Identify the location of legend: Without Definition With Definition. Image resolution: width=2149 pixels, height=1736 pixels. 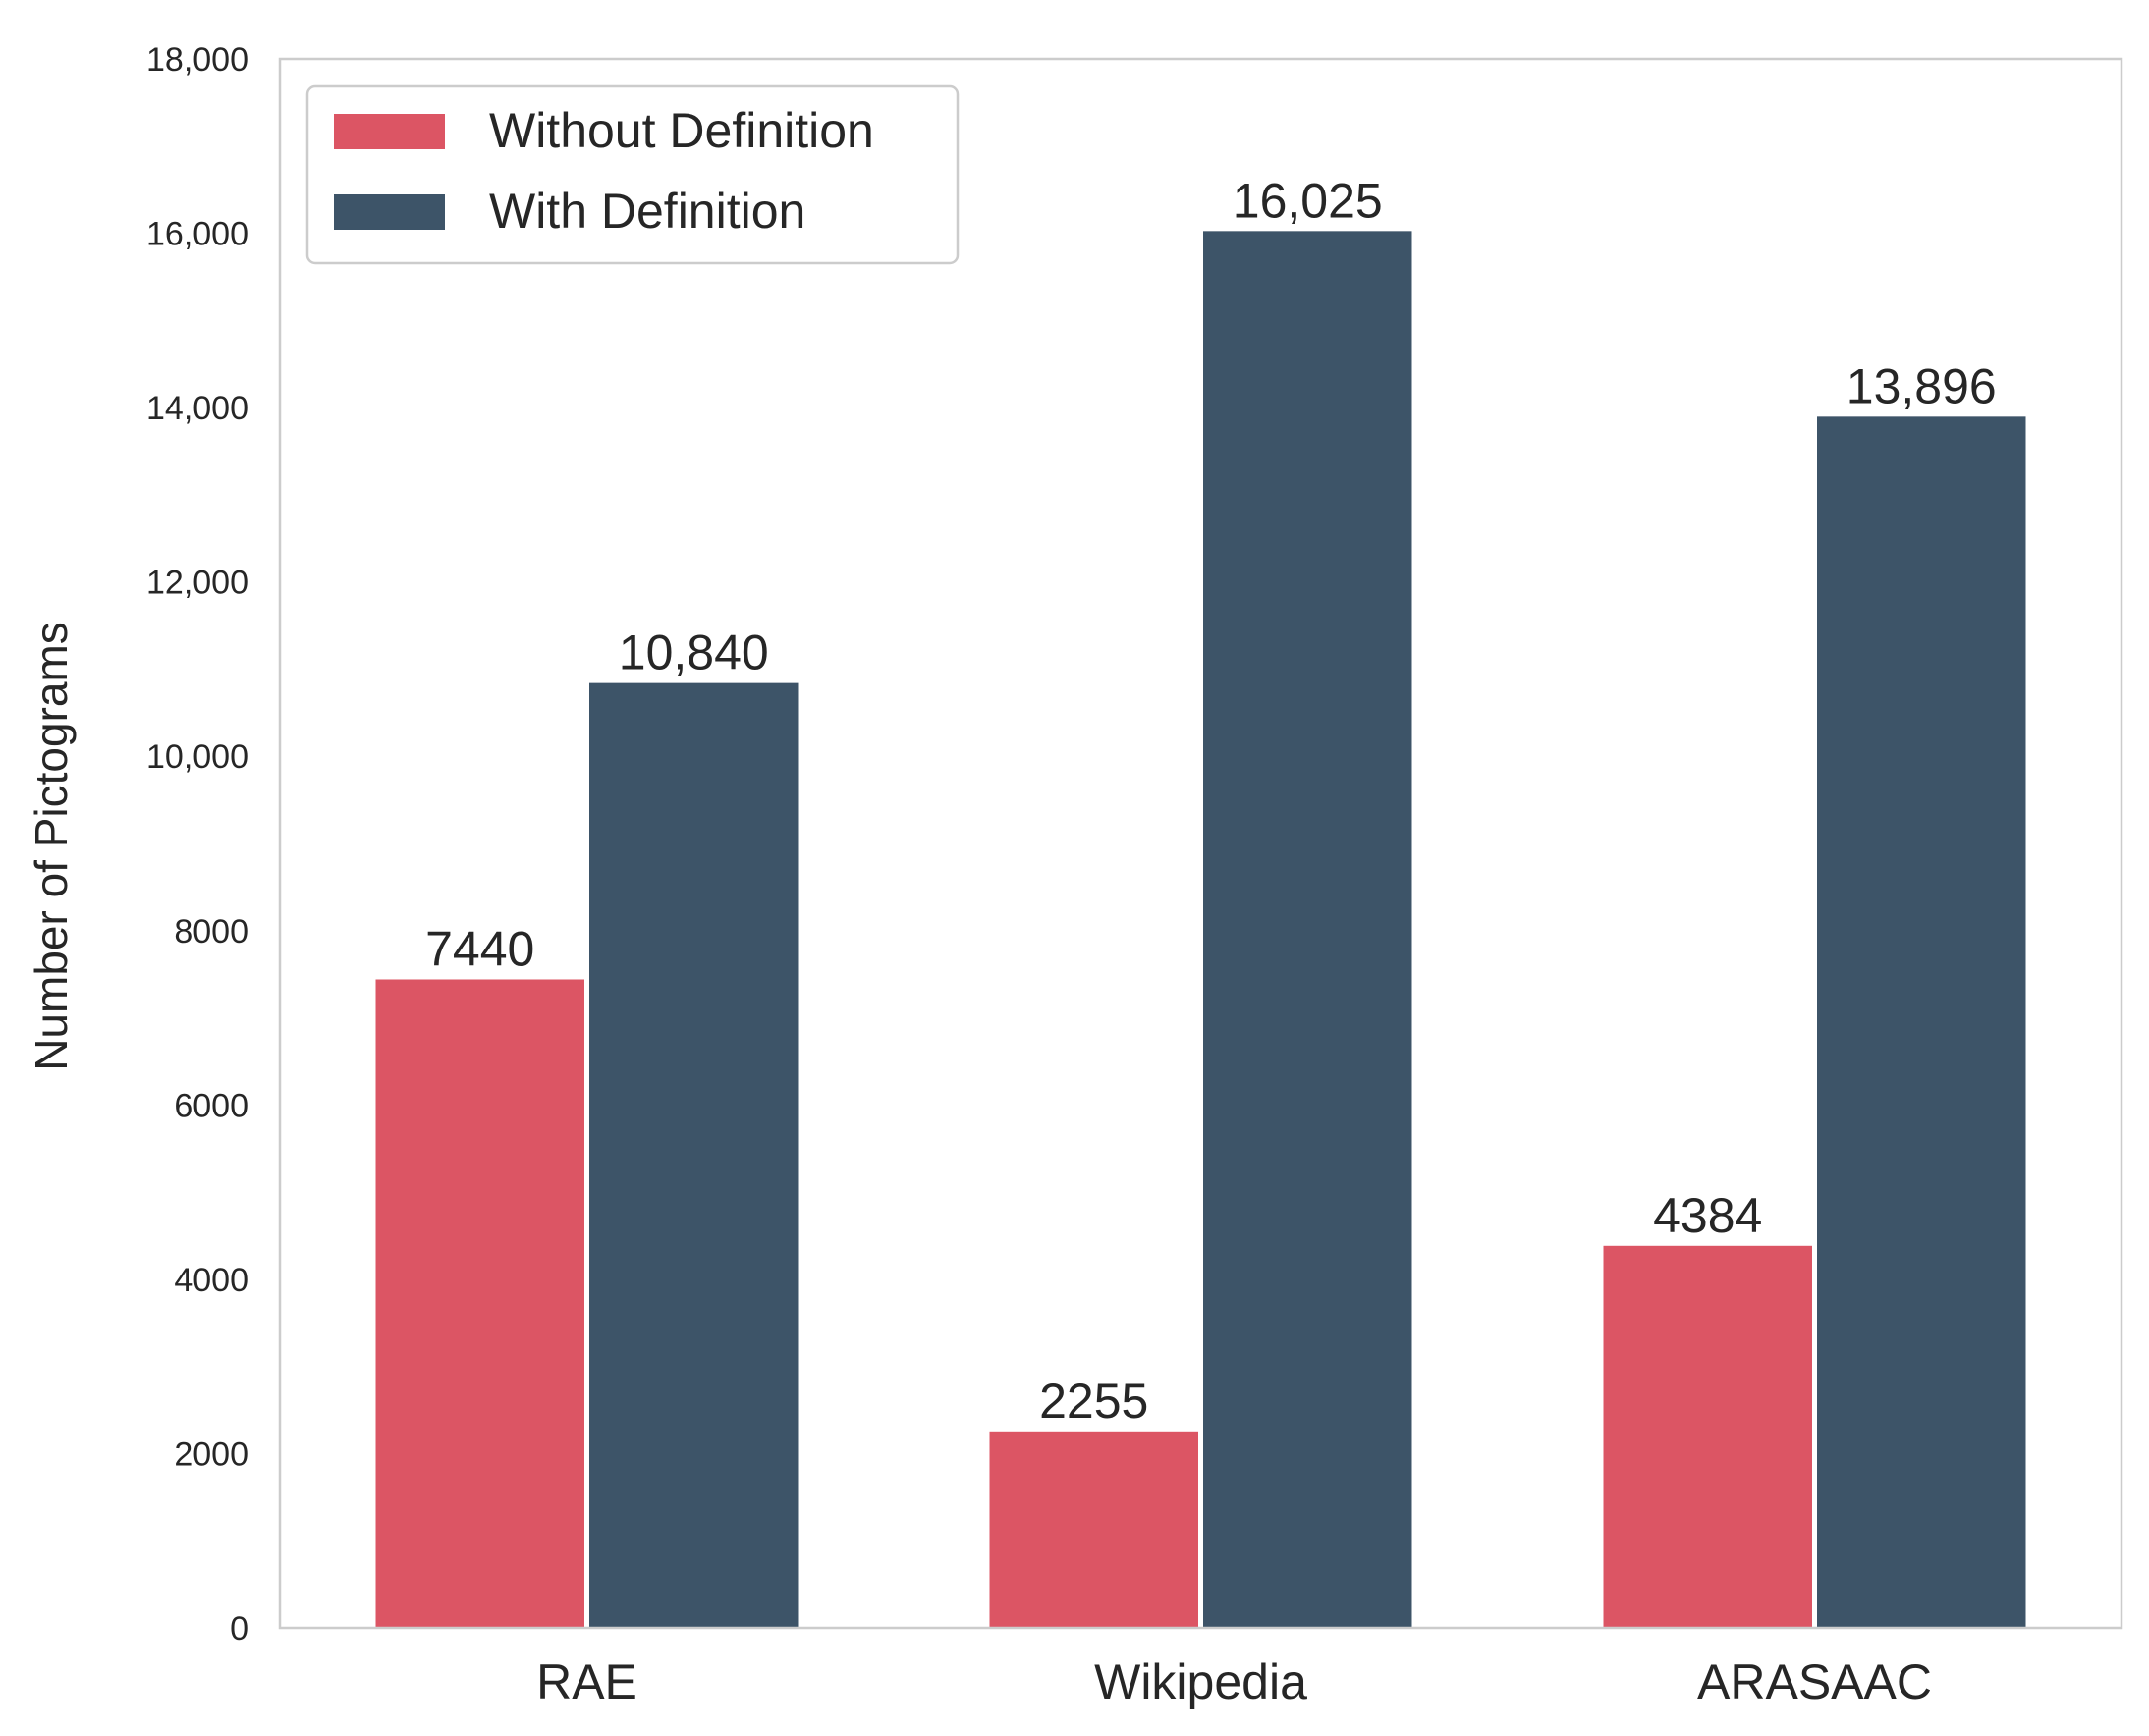
(632, 174).